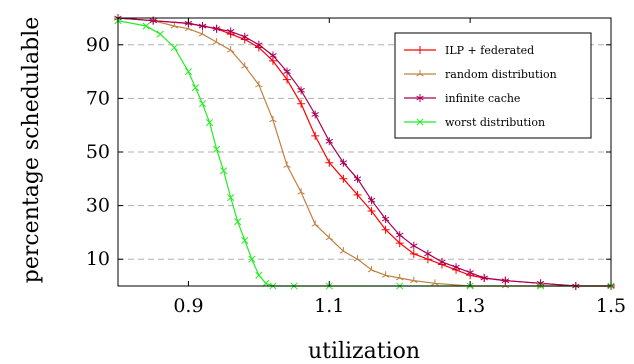 The image size is (634, 364). I want to click on y-tick-label: 10, so click(98, 259).